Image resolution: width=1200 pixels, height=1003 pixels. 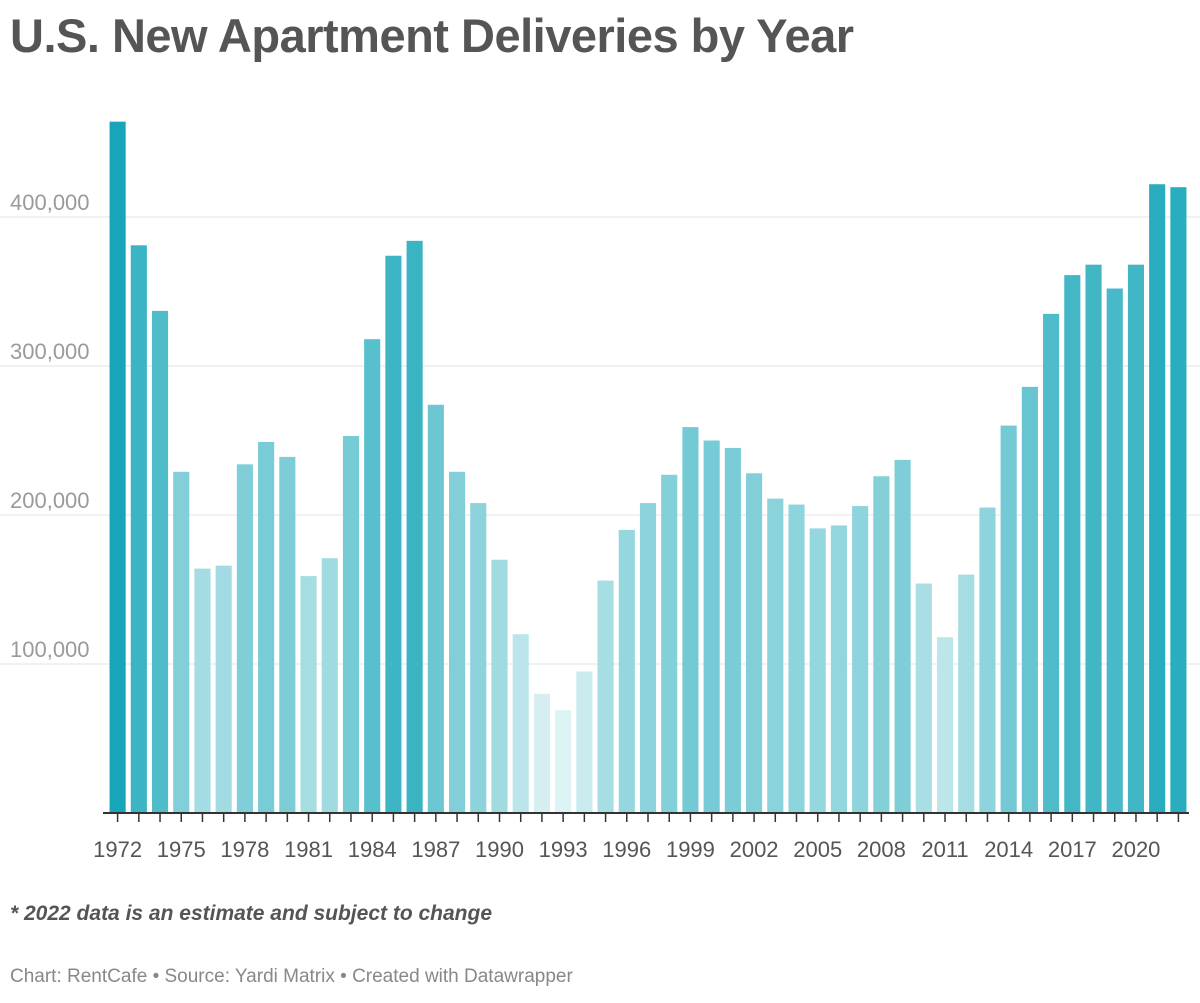 I want to click on bar-2006, so click(x=839, y=669).